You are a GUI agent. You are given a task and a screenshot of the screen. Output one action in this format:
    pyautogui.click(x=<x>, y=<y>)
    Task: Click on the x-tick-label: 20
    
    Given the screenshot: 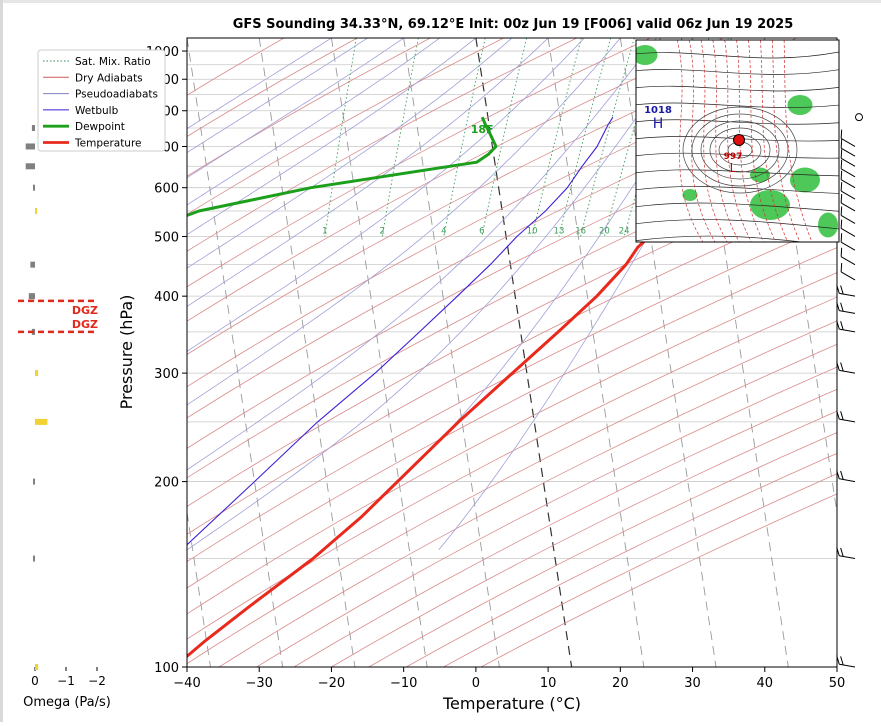 What is the action you would take?
    pyautogui.click(x=620, y=683)
    